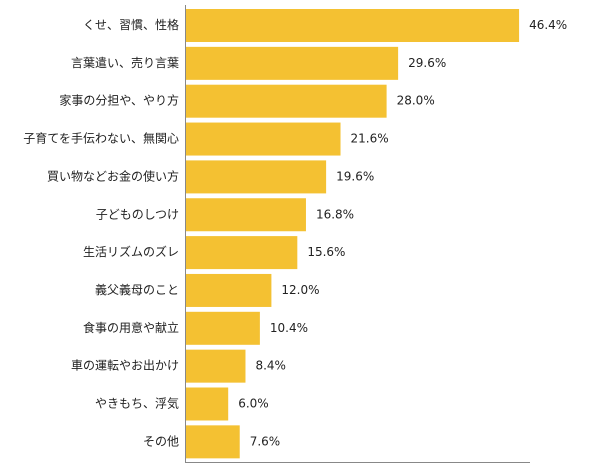 The height and width of the screenshot is (471, 600). Describe the element at coordinates (137, 289) in the screenshot. I see `category-label: 義父義母のこと` at that location.